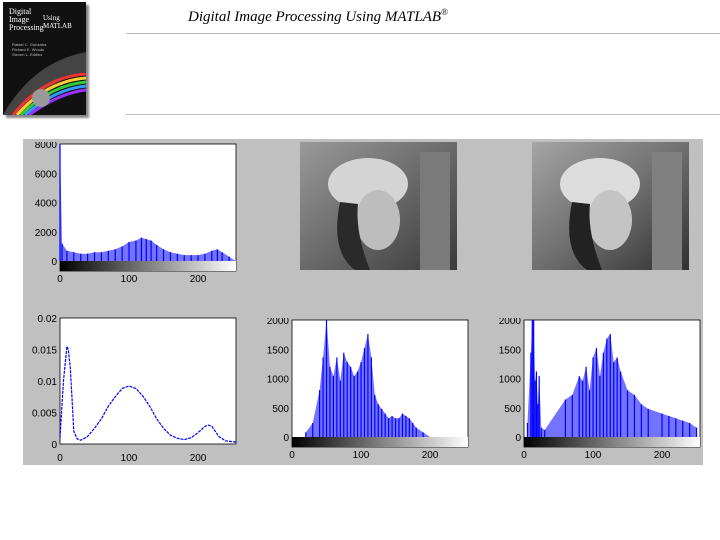 This screenshot has width=720, height=540. I want to click on chart-target-pdf: 0 0.005 0.01 0.015 0.02 0 100 200, so click(134, 389).